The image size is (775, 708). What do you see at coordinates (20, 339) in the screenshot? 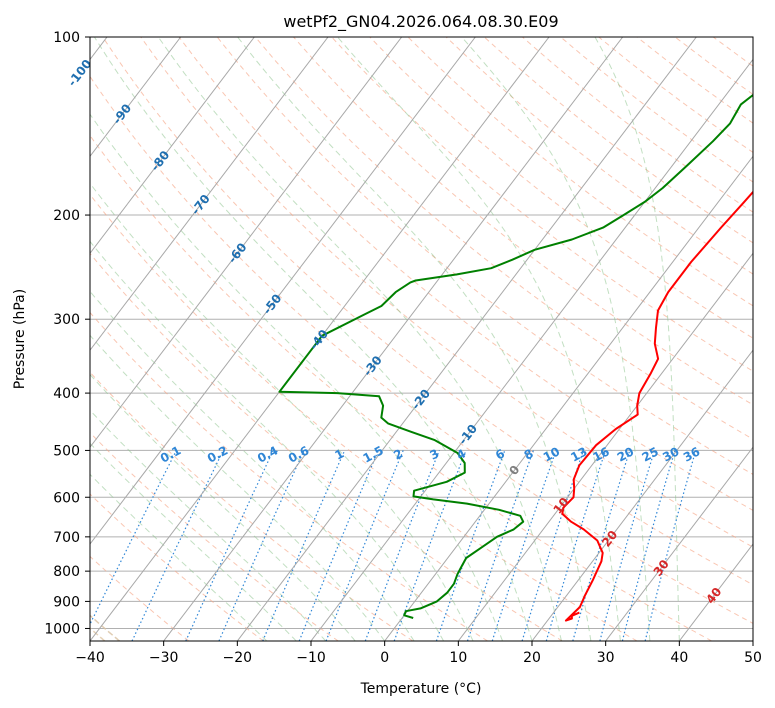
I see `y-axis-title: Pressure (hPa)` at bounding box center [20, 339].